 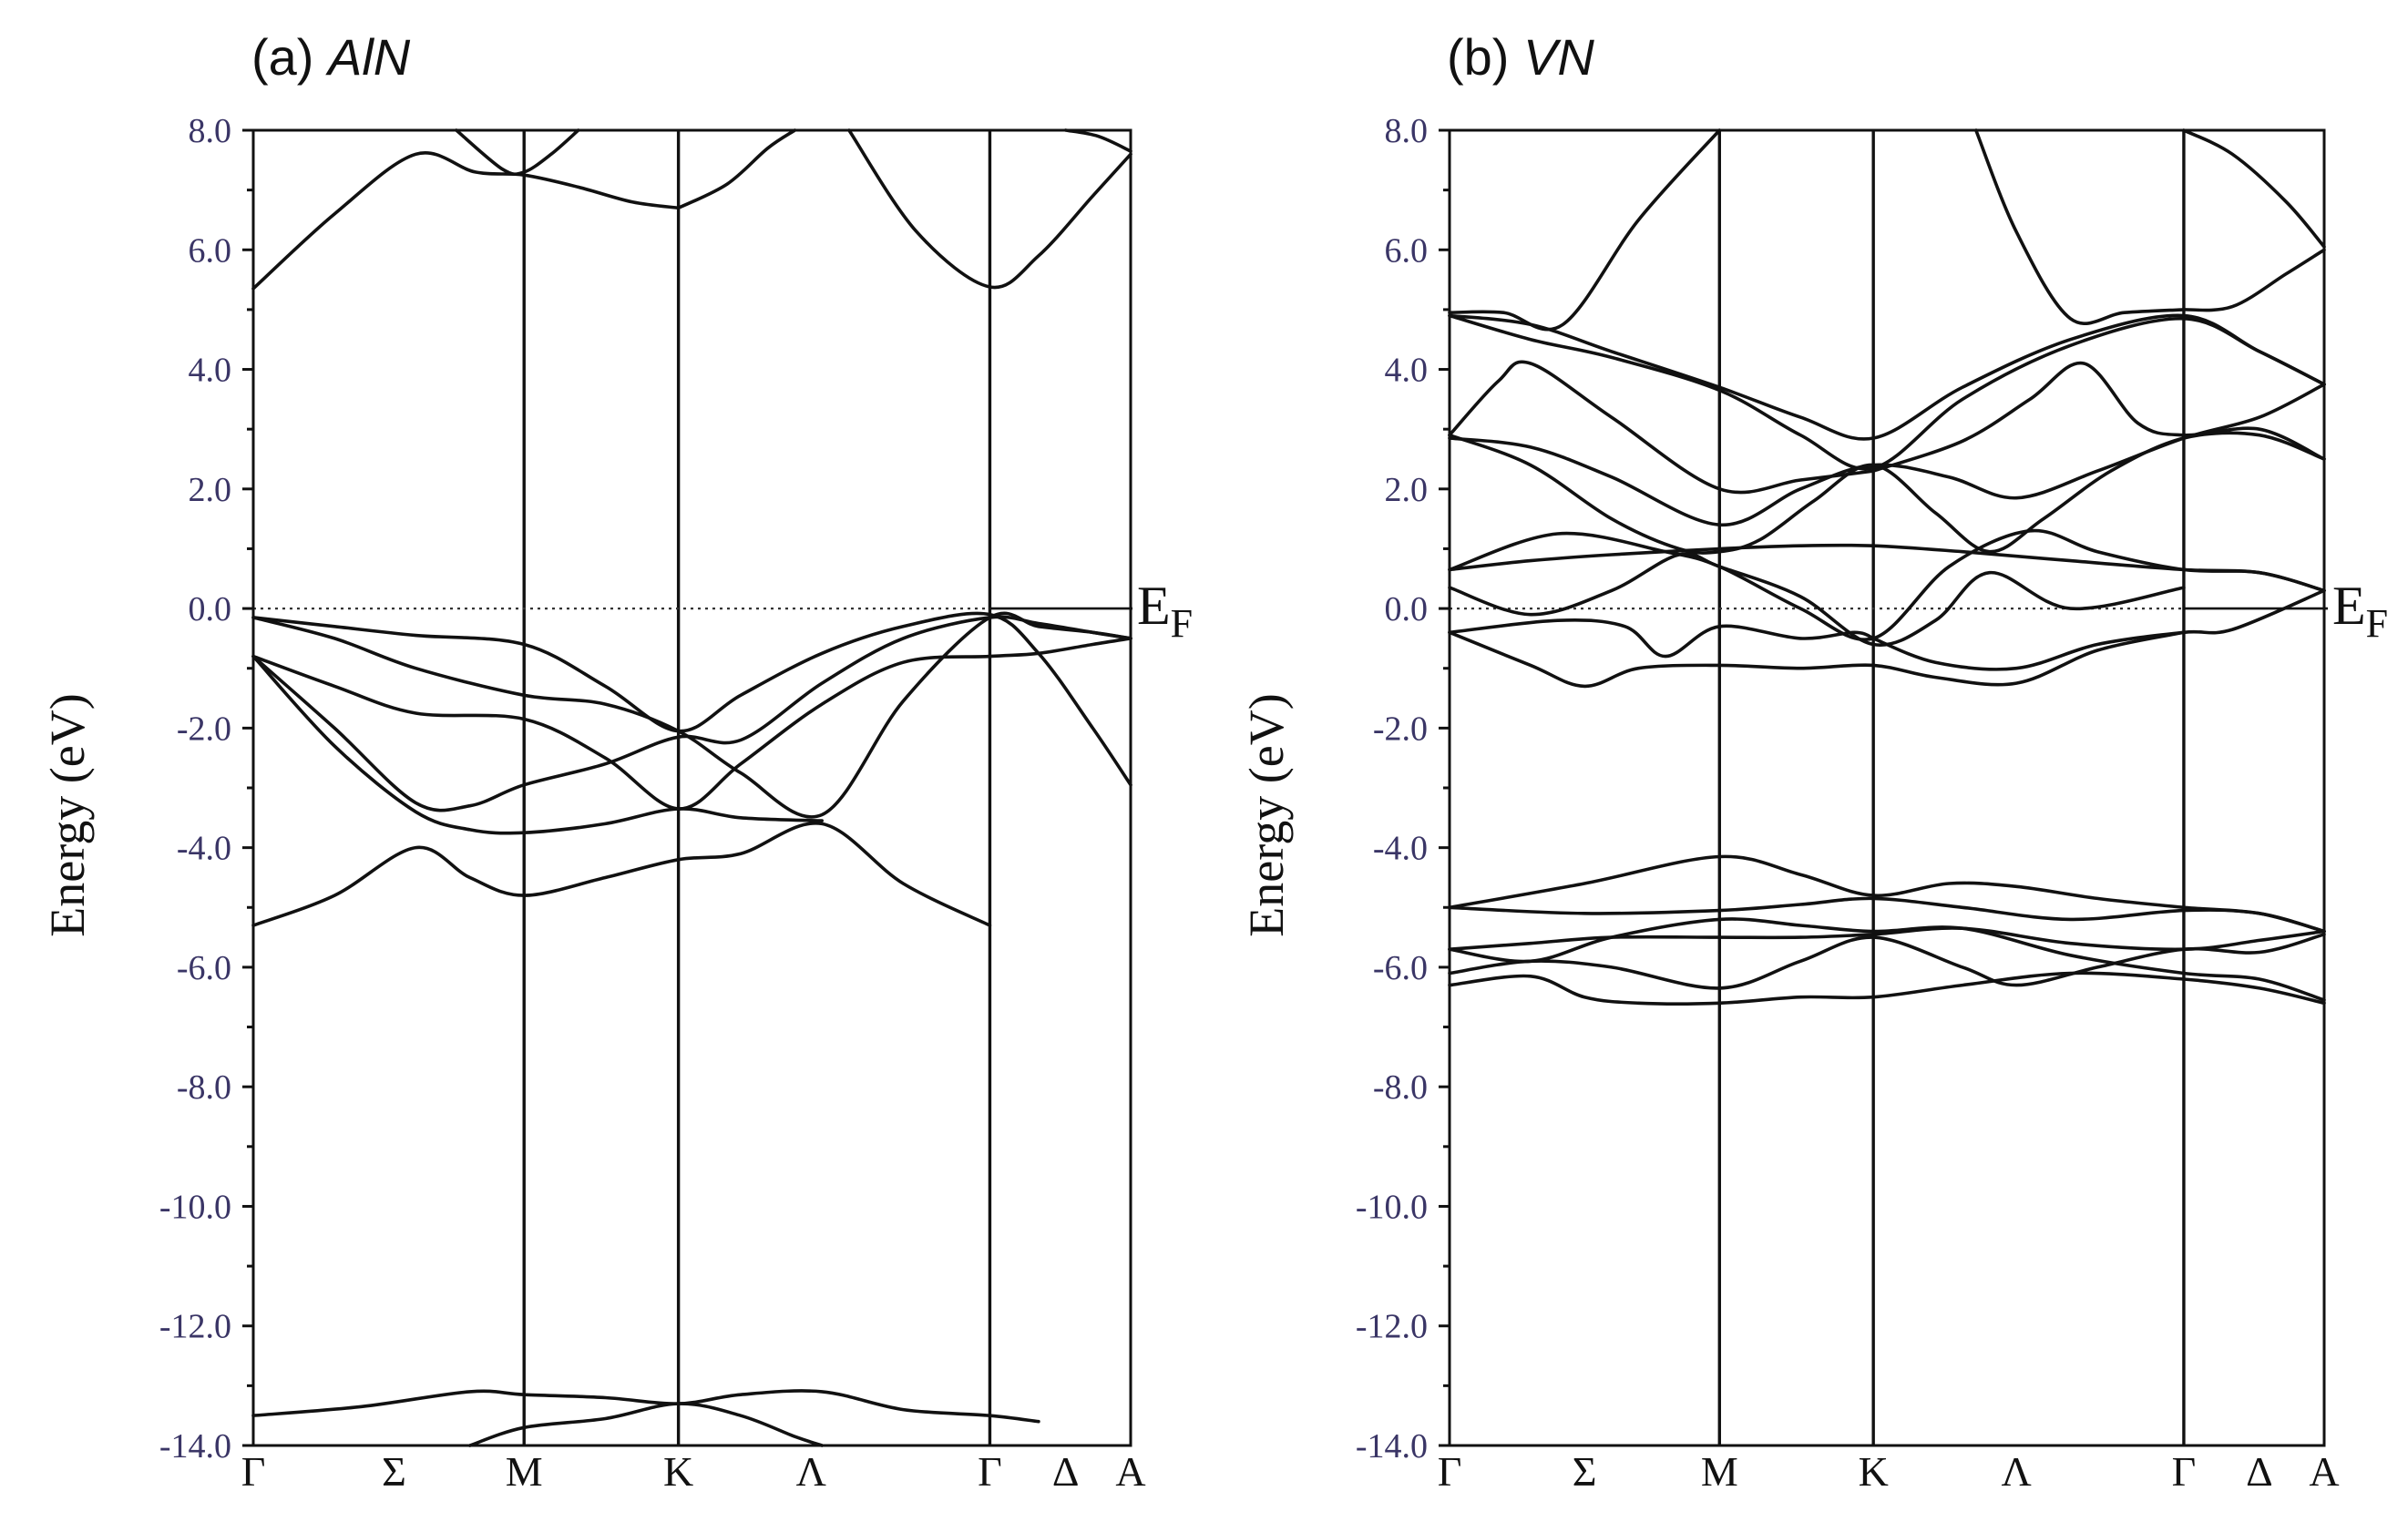 I want to click on panel-a-y-ticks, so click(x=247, y=787).